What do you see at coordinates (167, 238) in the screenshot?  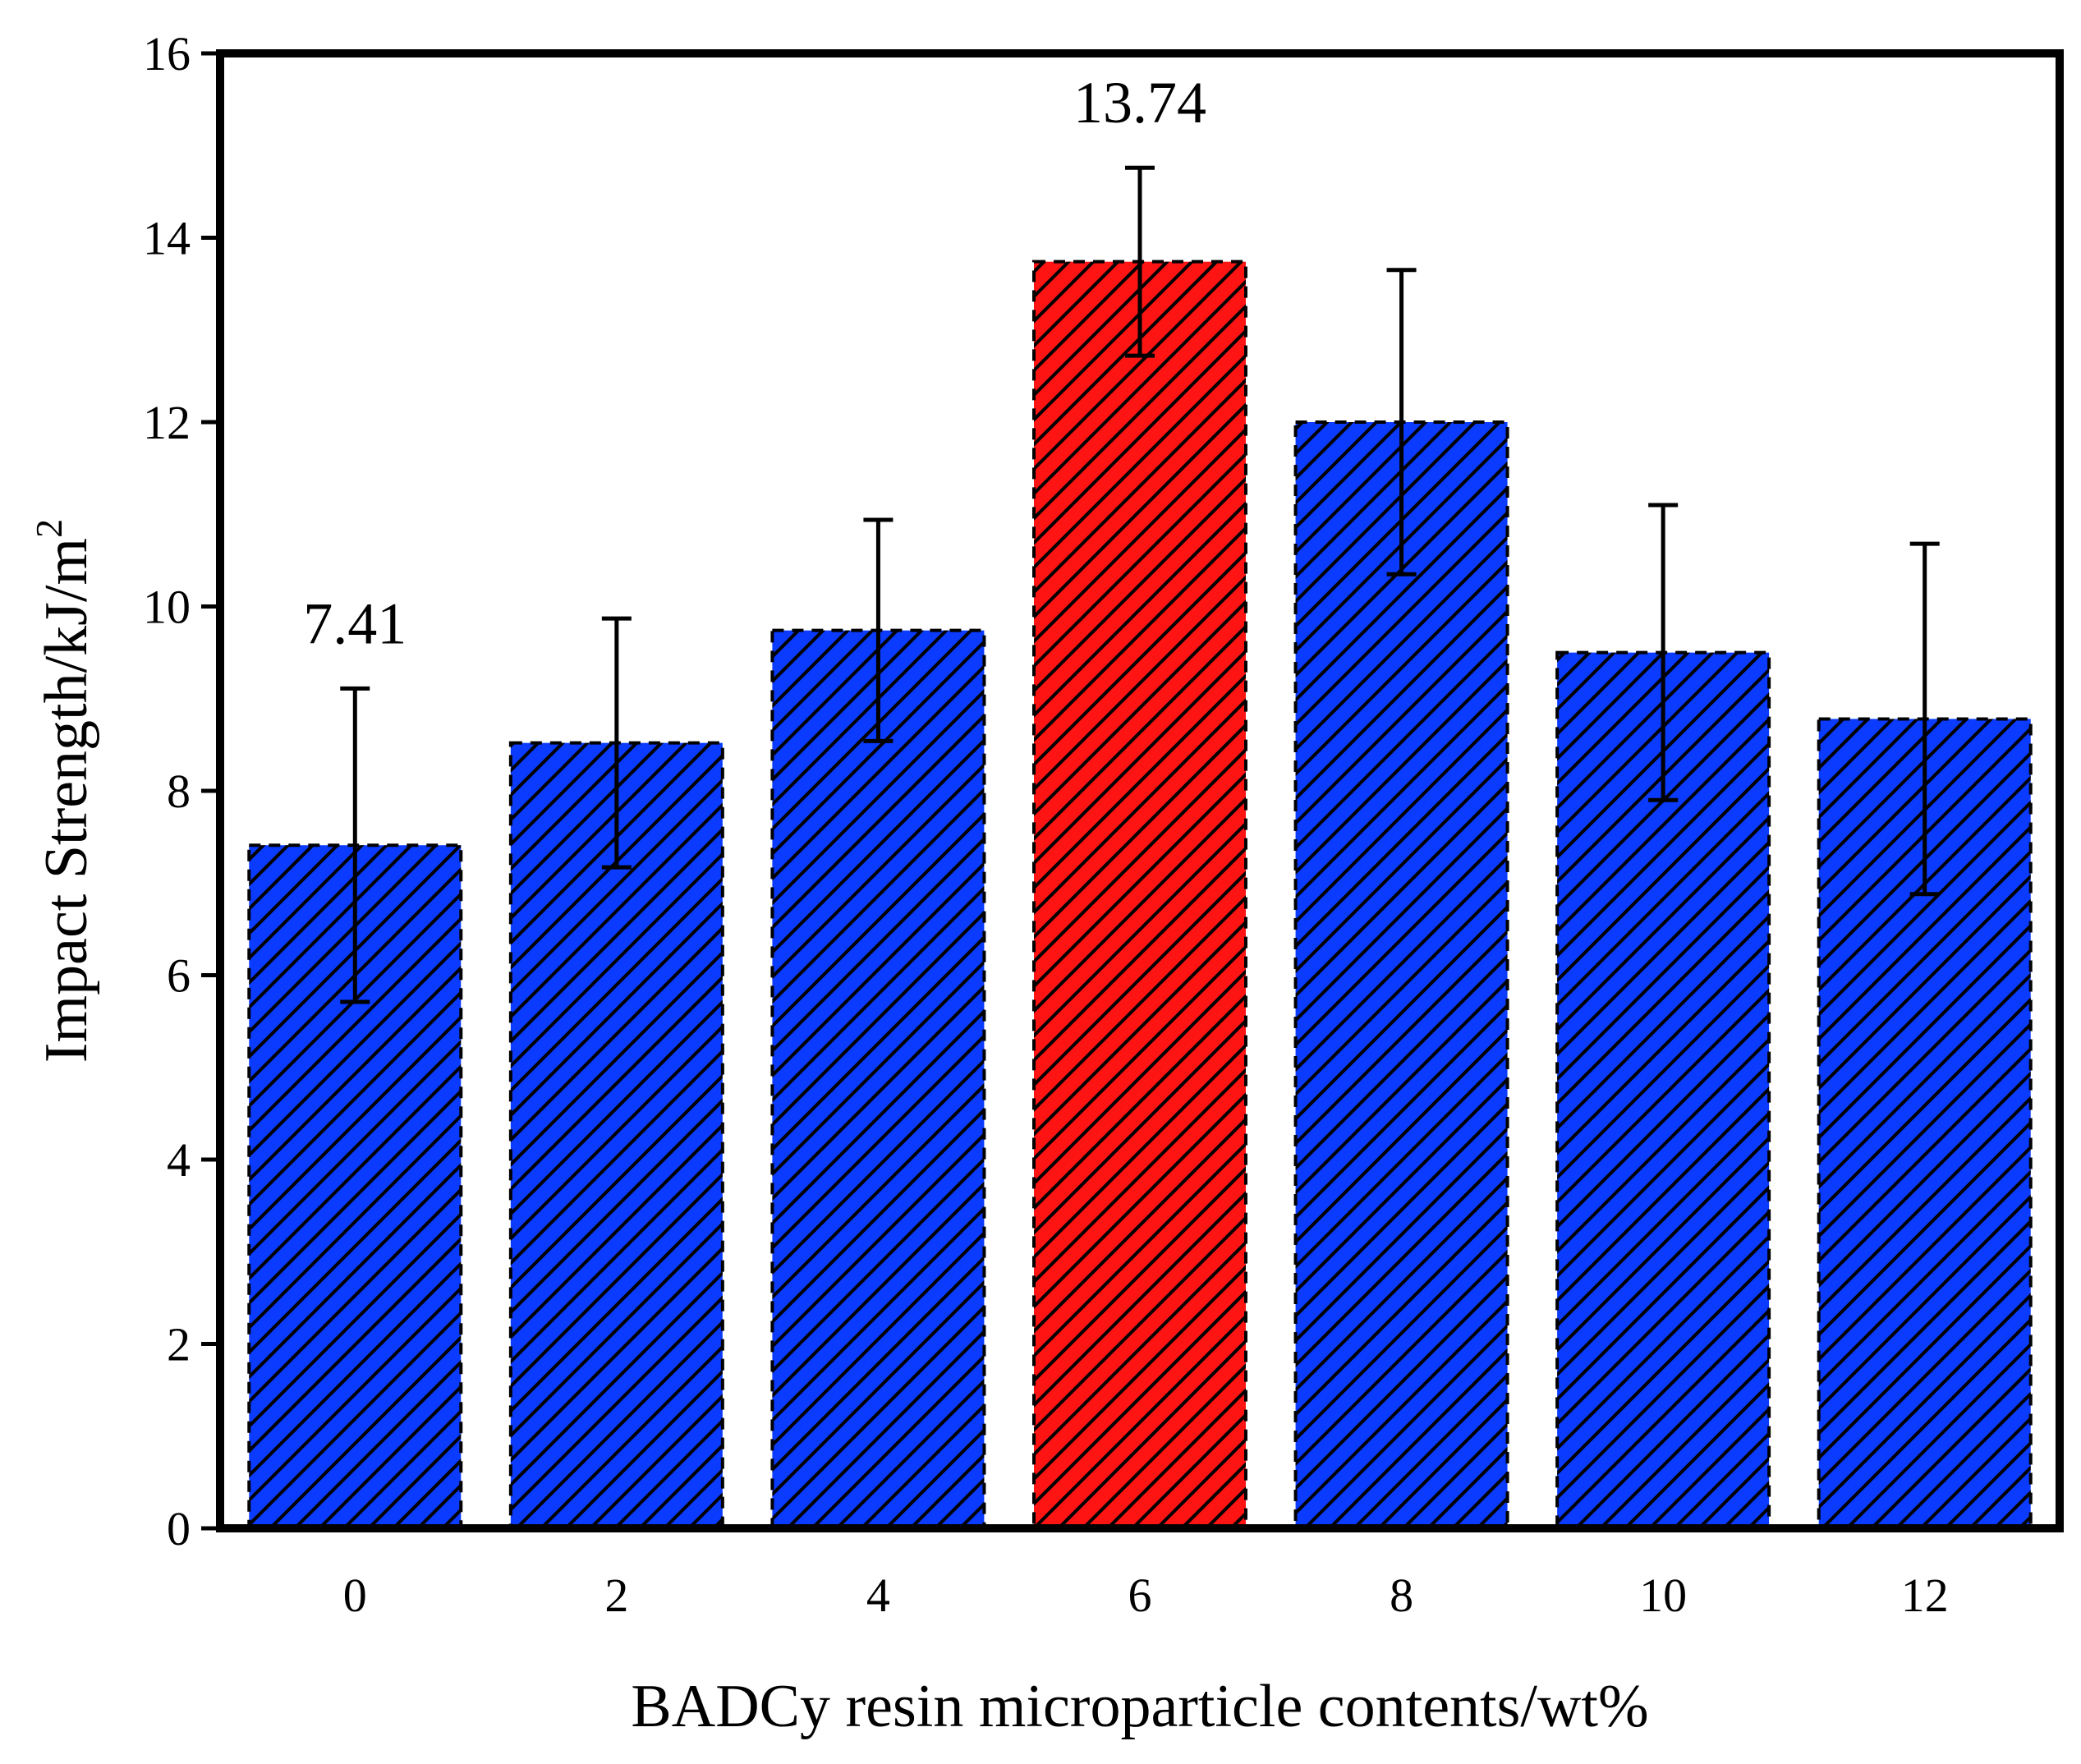 I see `y-tick-label: 14` at bounding box center [167, 238].